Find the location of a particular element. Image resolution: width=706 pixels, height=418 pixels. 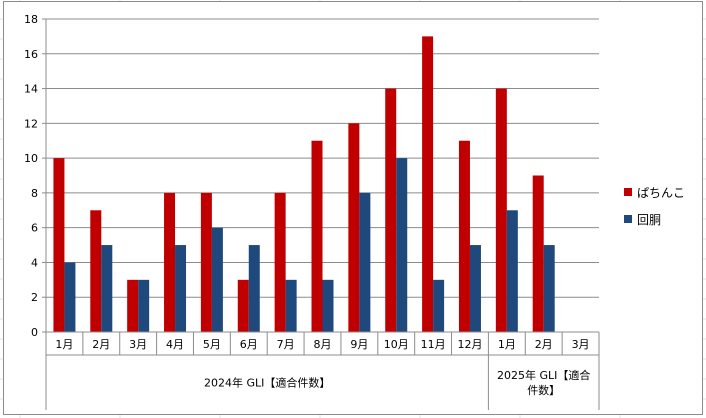

y-tick-label: 18 is located at coordinates (31, 19).